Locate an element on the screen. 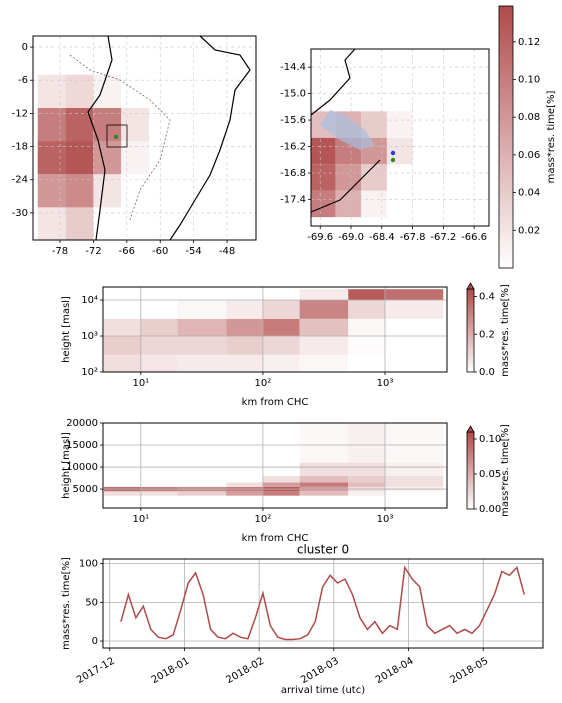 The image size is (562, 703). y-tick-label: 10000 is located at coordinates (82, 467).